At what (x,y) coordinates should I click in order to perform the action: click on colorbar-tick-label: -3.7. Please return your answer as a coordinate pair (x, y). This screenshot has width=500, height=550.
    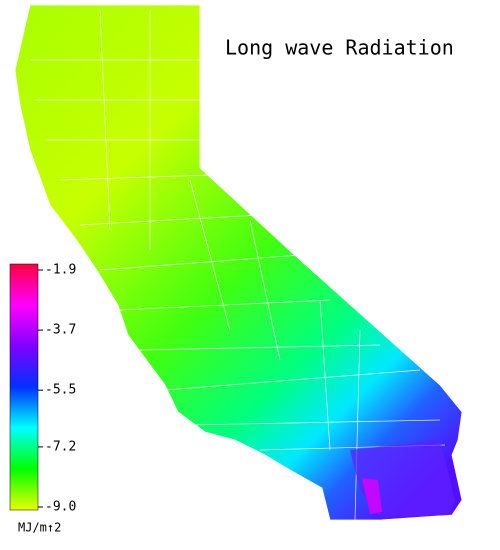
    Looking at the image, I should click on (60, 330).